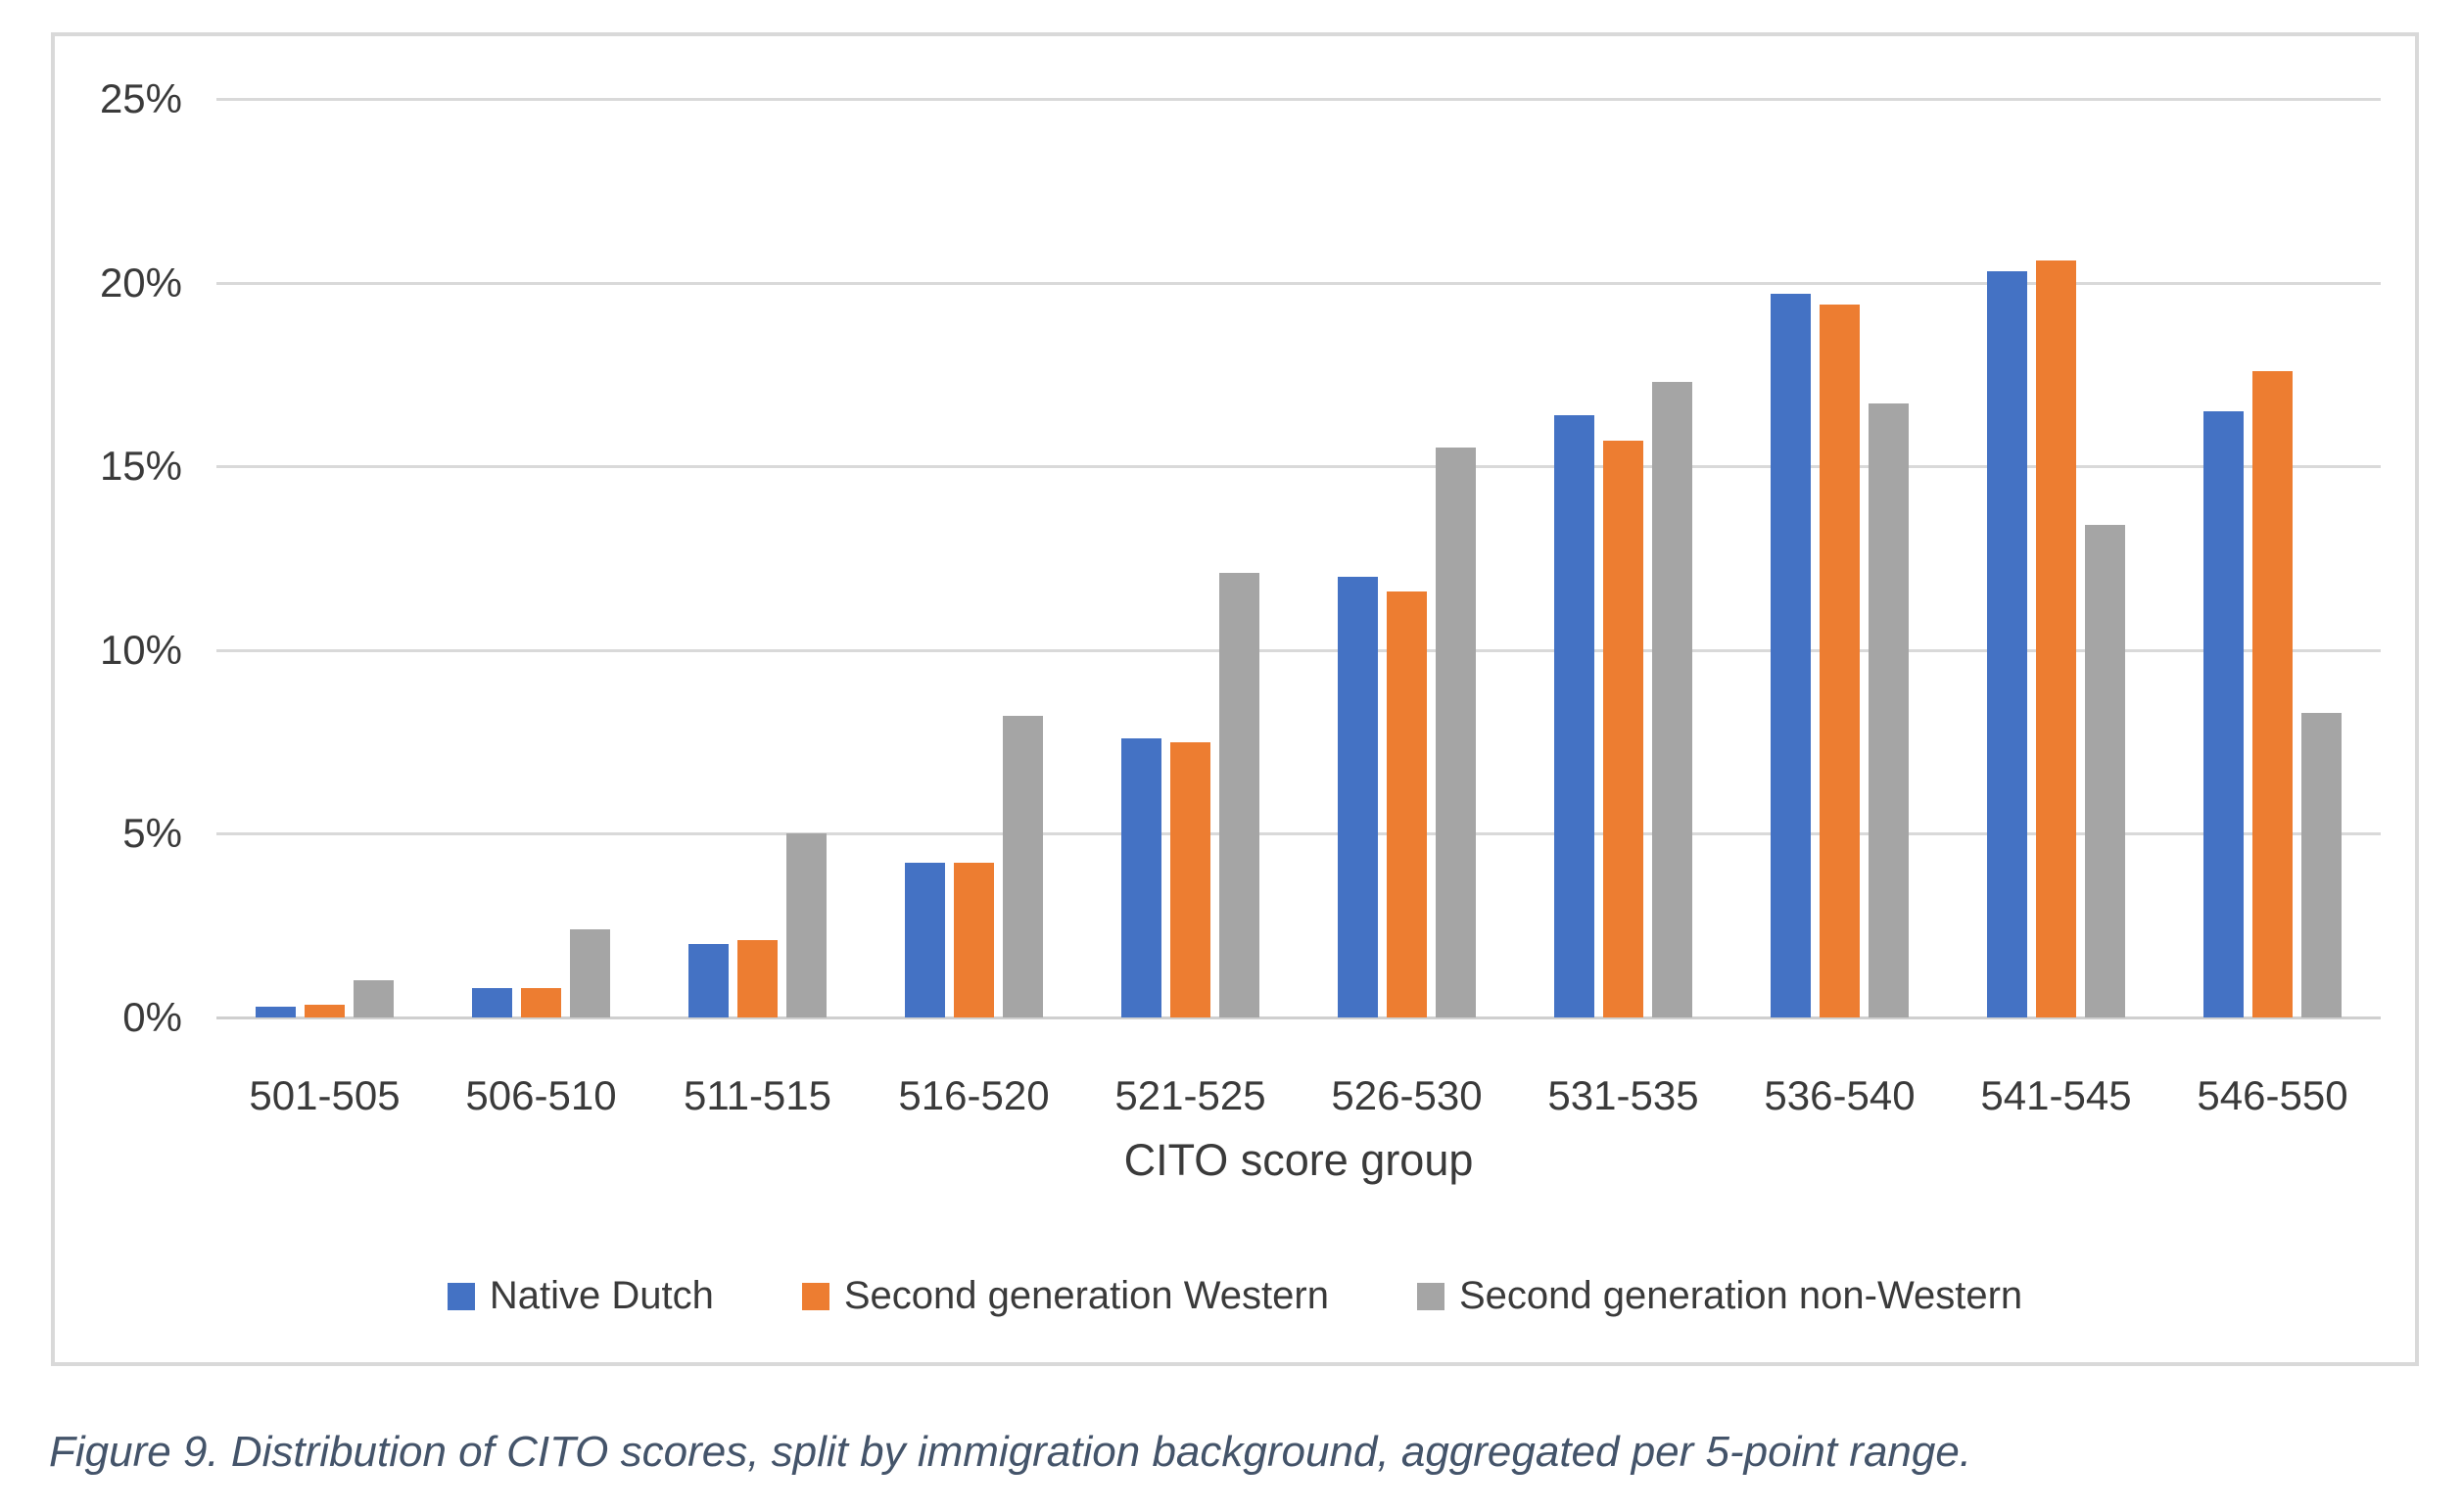  I want to click on x-tick-label-536-540: 536-540, so click(1840, 1095).